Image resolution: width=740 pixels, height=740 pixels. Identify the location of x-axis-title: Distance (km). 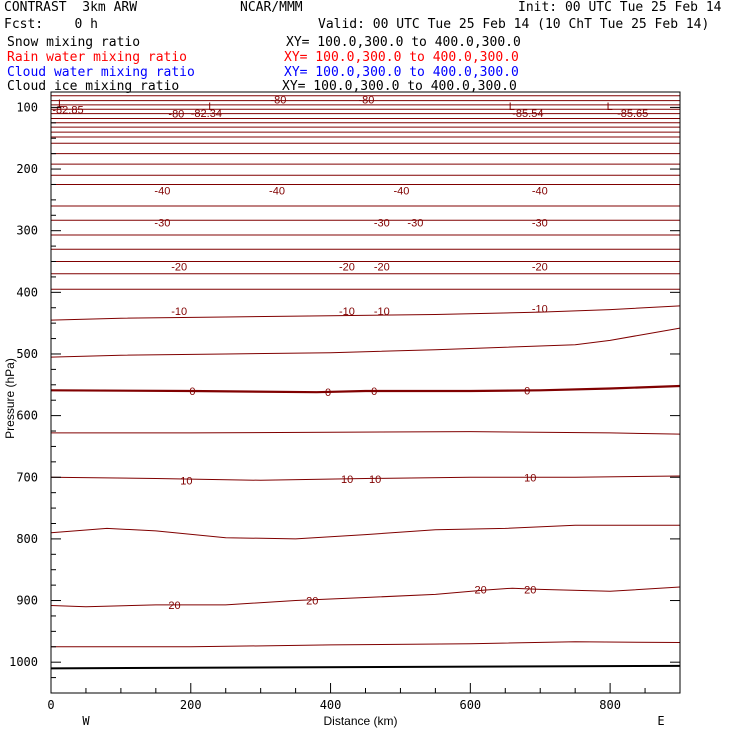
(360, 721).